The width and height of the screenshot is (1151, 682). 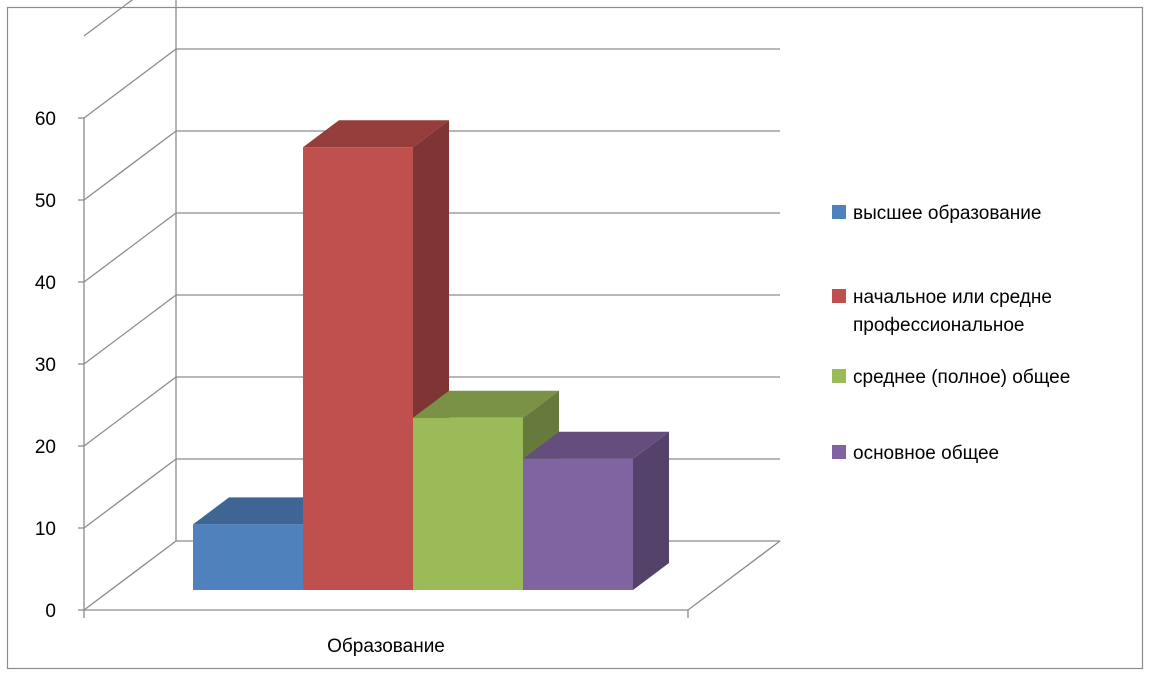 I want to click on bar-side-face, so click(x=651, y=510).